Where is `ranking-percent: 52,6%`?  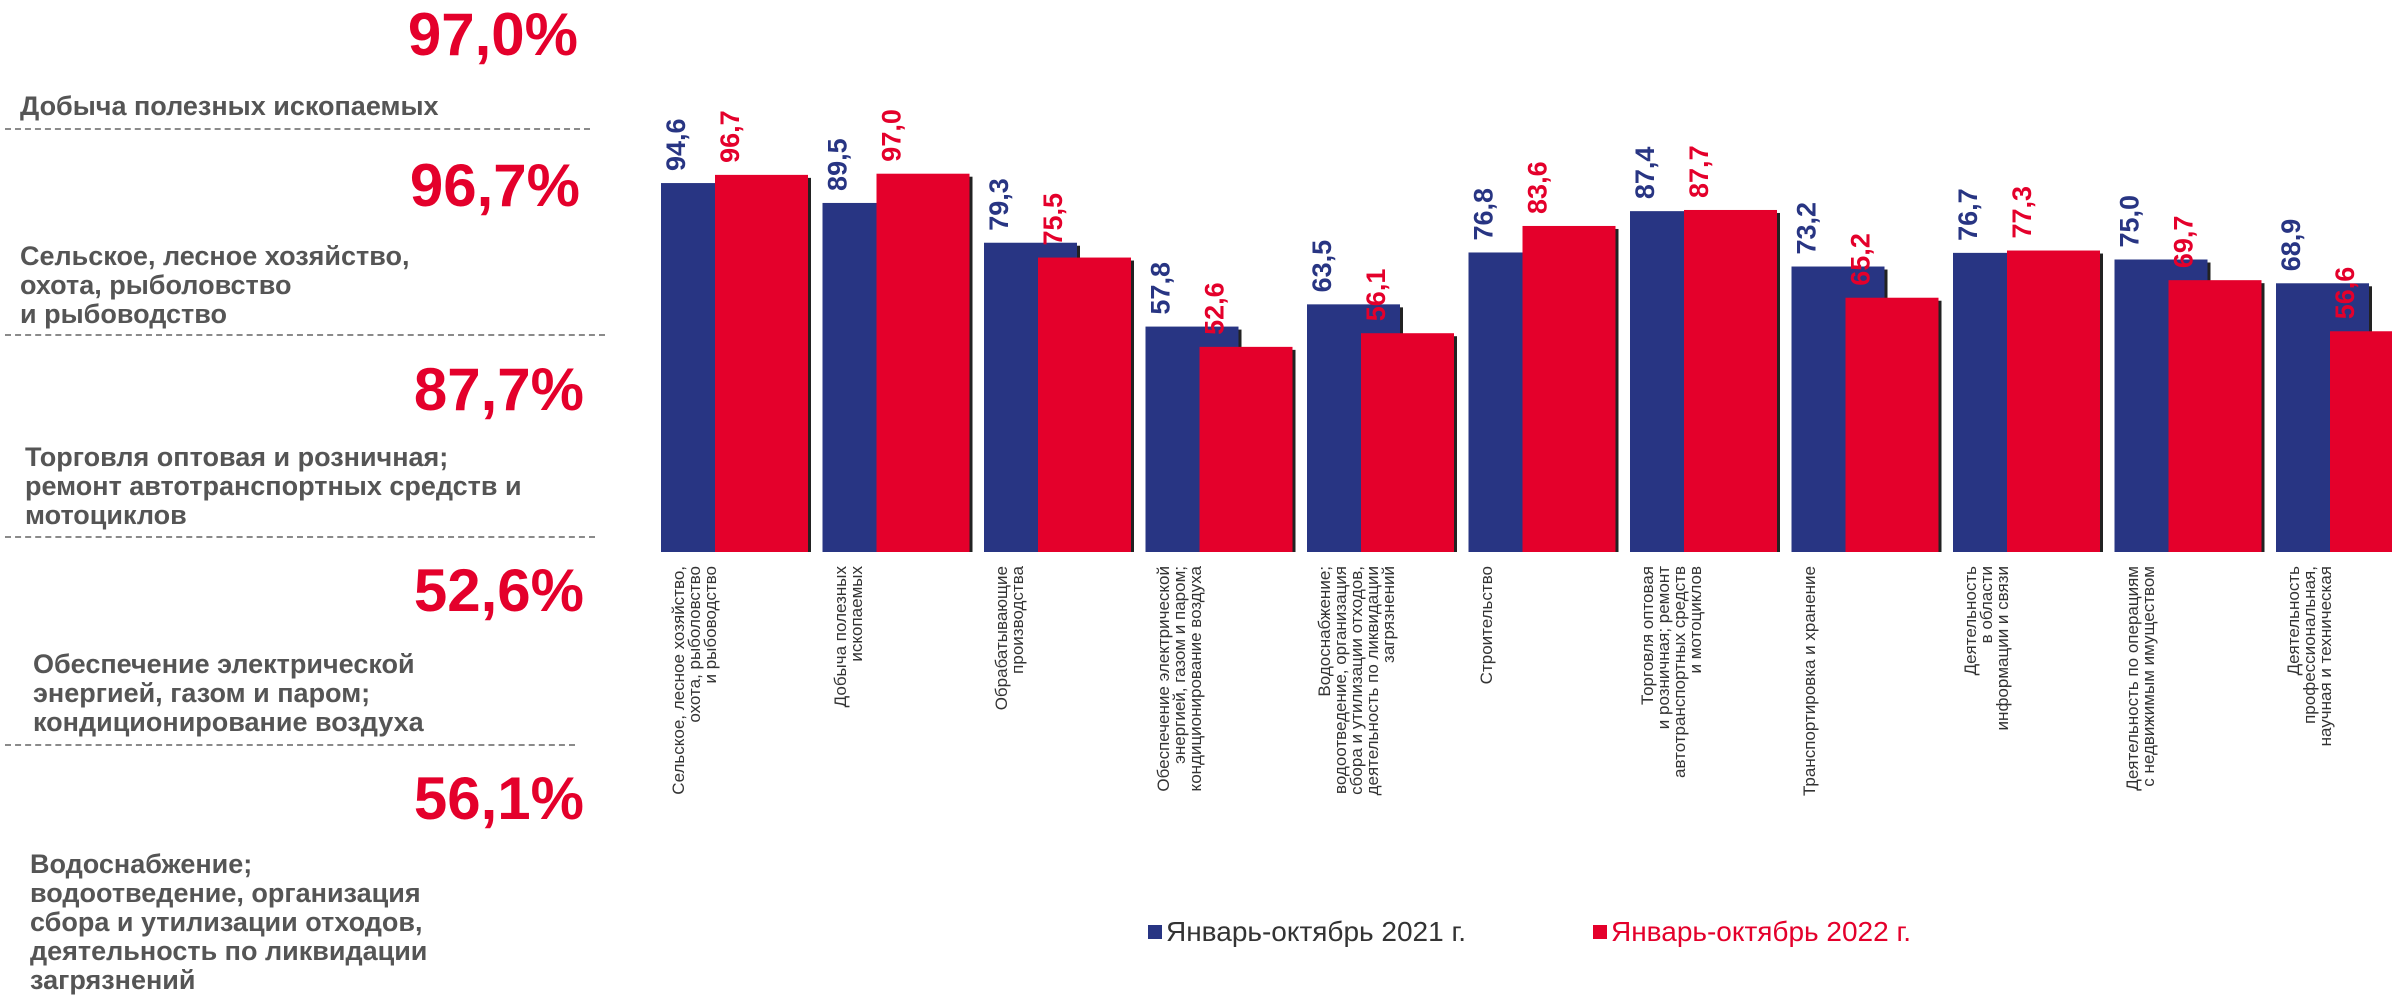
ranking-percent: 52,6% is located at coordinates (498, 590).